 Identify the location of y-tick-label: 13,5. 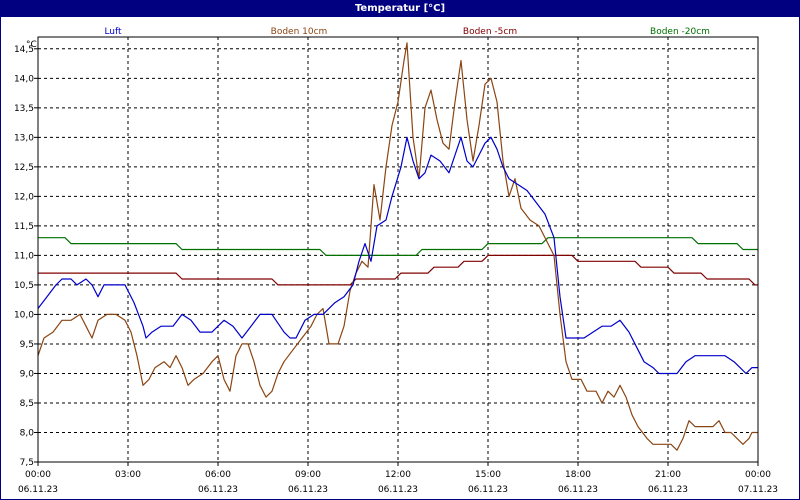
(24, 109).